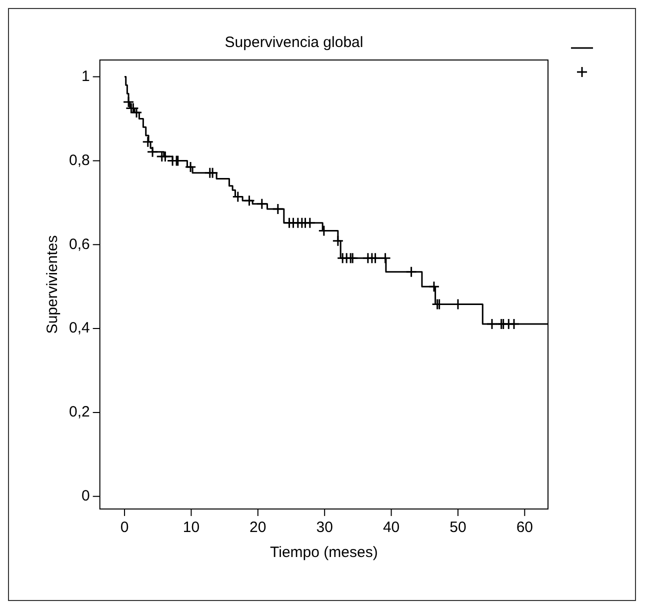  Describe the element at coordinates (324, 553) in the screenshot. I see `x-axis-title: Tiempo (meses)` at that location.